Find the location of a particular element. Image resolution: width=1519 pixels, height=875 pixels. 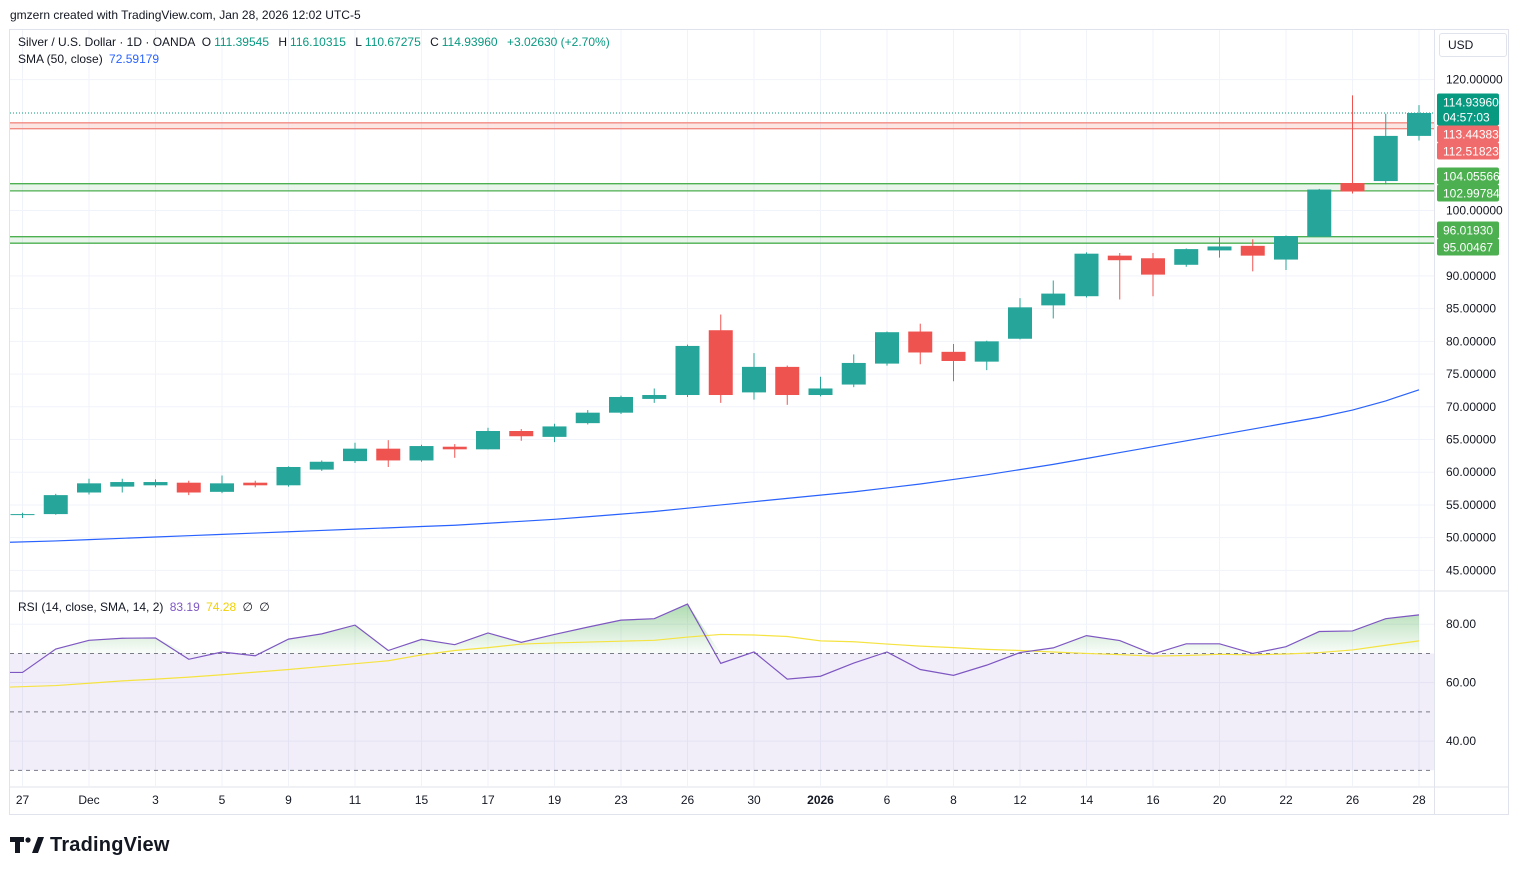

x-tick-label: 30 is located at coordinates (754, 800).